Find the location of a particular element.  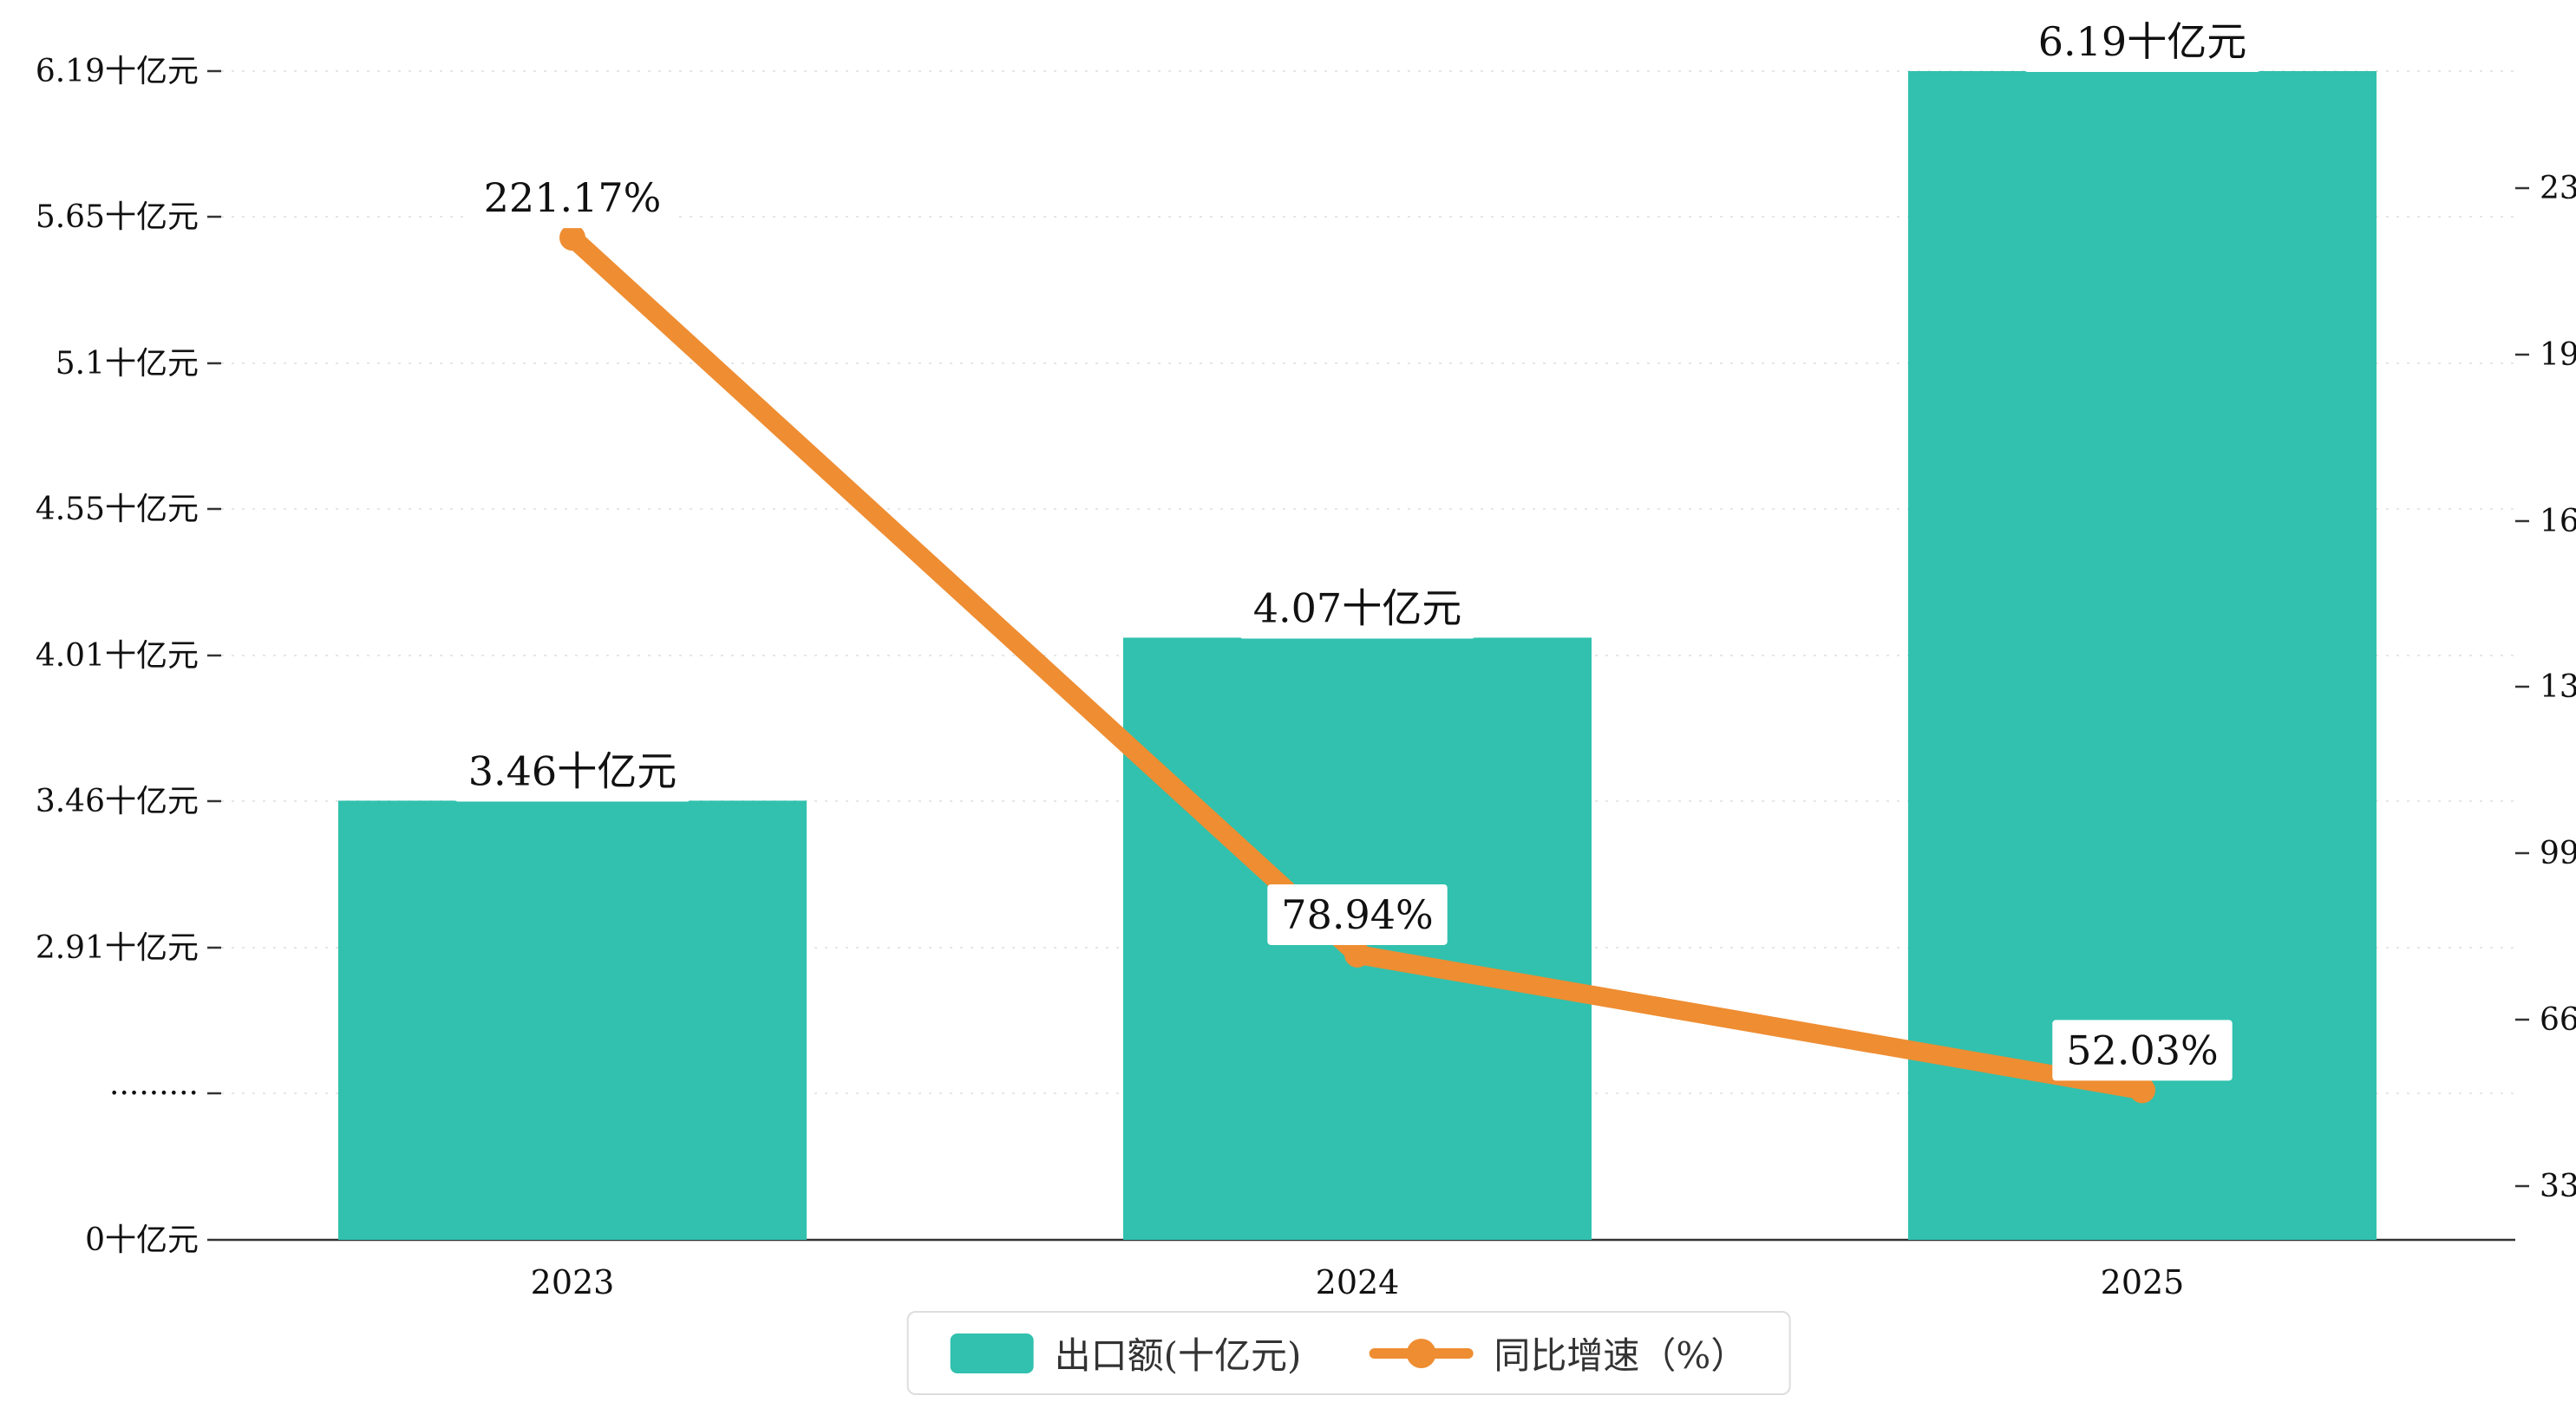

left-axis-label-1: 5.65十亿元 is located at coordinates (117, 217).